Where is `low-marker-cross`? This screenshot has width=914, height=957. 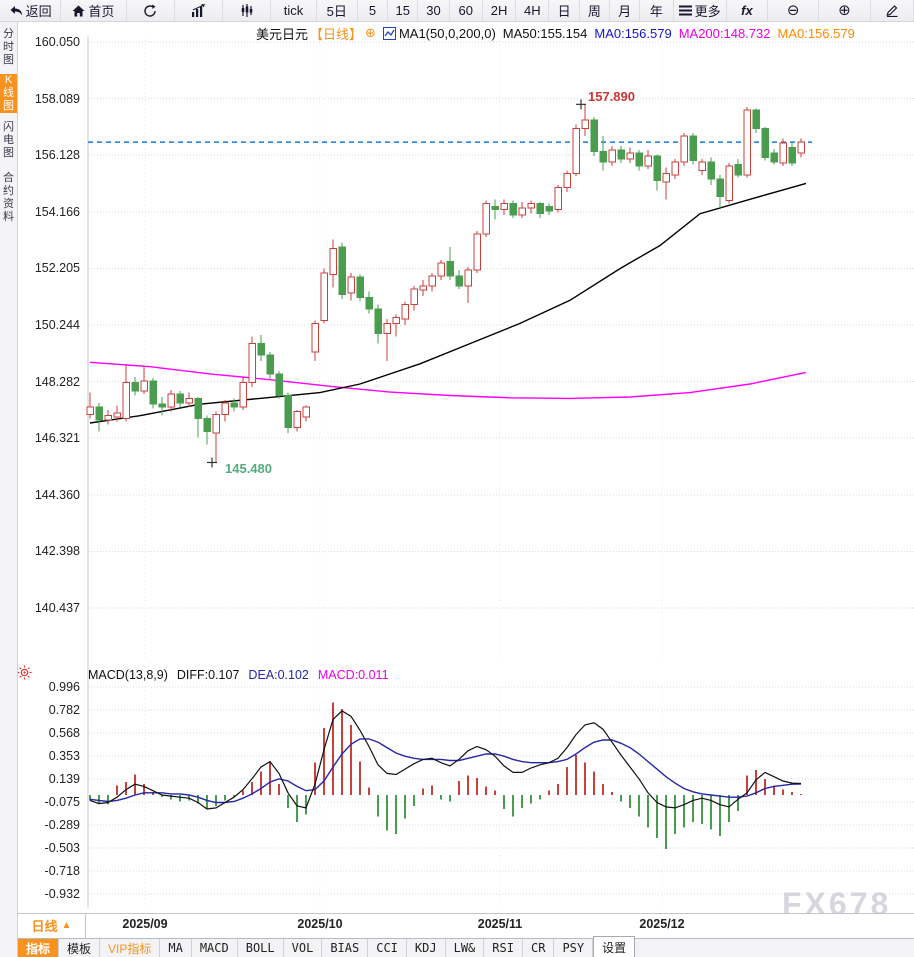
low-marker-cross is located at coordinates (212, 462).